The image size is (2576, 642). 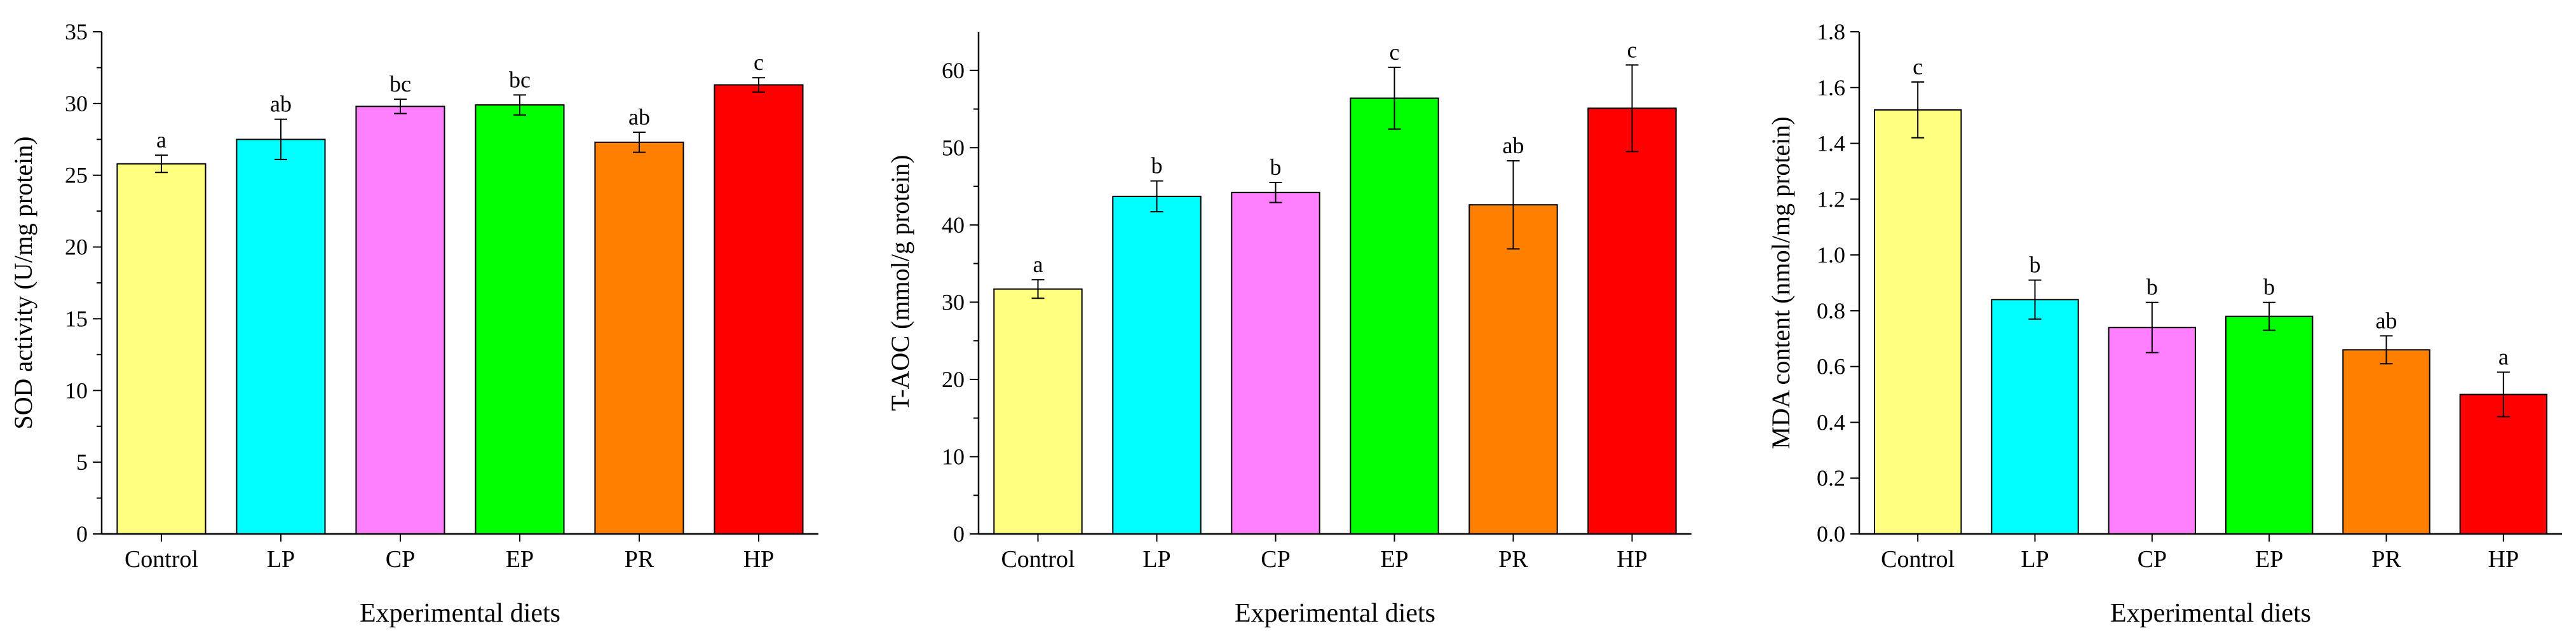 I want to click on y-tick-label: 1.4, so click(x=1831, y=143).